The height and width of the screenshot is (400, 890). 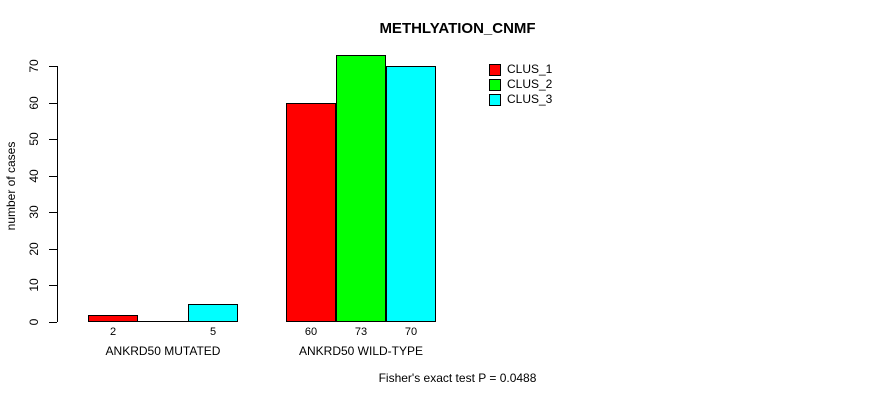 I want to click on annotation-text: Fisher's exact test P = 0.0488, so click(x=457, y=378).